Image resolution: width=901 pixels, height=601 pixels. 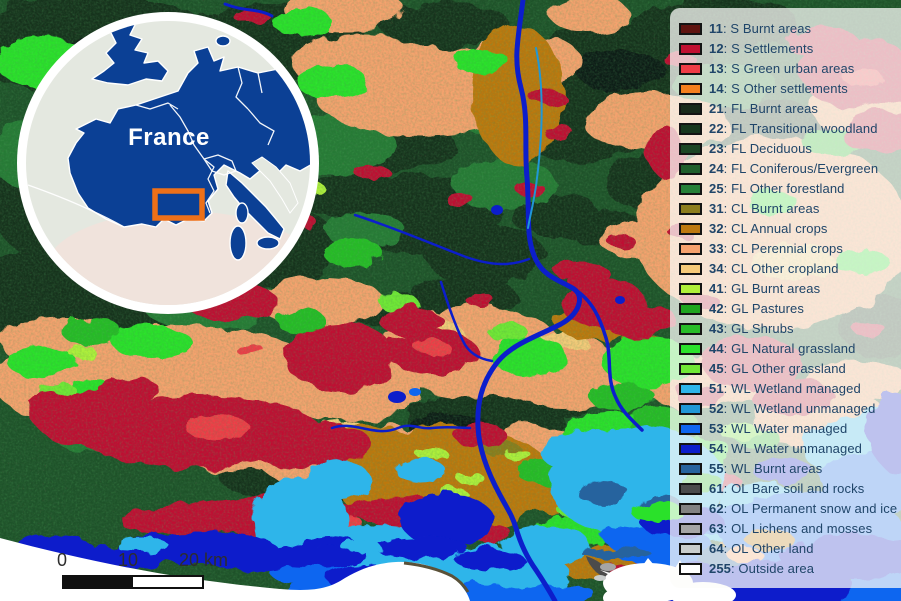 What do you see at coordinates (793, 128) in the screenshot?
I see `legend-label: 22: FL Transitional woodland` at bounding box center [793, 128].